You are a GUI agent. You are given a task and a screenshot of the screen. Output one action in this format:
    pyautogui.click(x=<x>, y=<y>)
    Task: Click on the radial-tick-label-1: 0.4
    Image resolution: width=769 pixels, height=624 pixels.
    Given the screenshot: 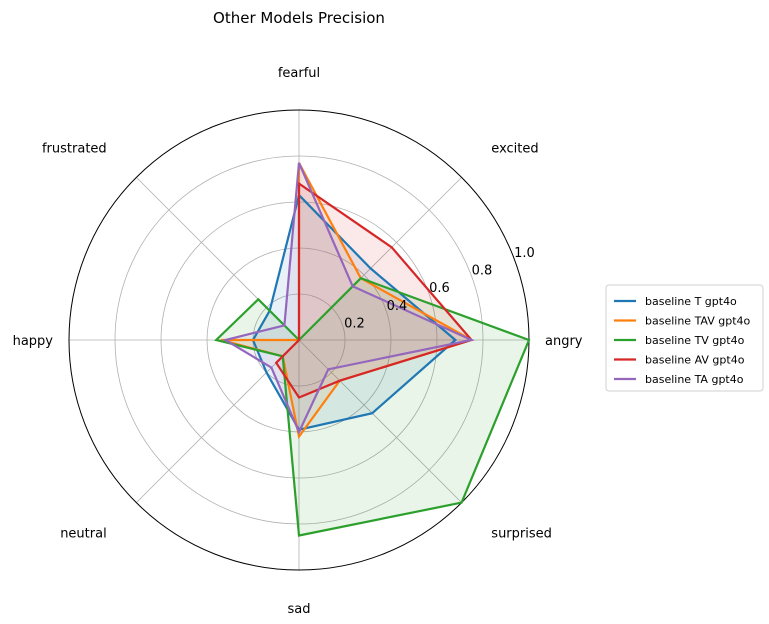 What is the action you would take?
    pyautogui.click(x=397, y=306)
    